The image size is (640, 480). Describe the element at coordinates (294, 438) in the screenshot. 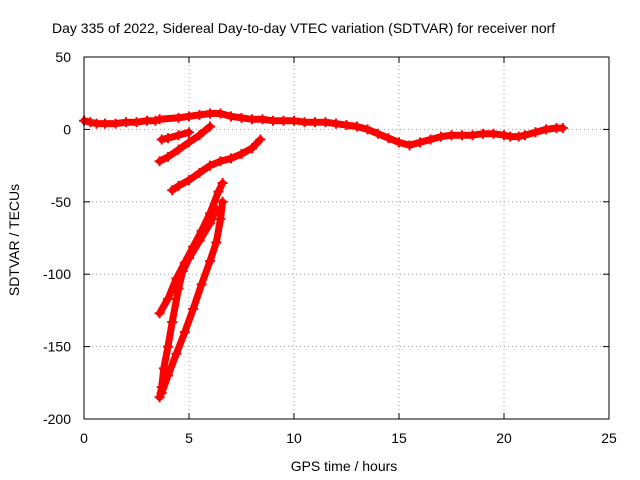

I see `x-tick-label: 10` at that location.